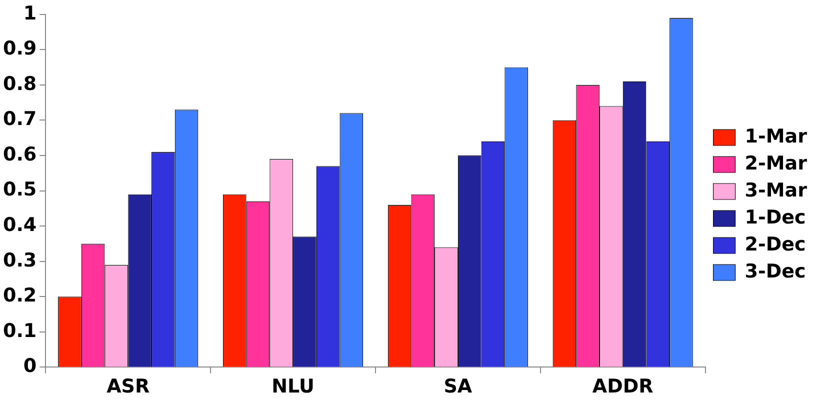  Describe the element at coordinates (776, 190) in the screenshot. I see `legend-label: 3-Mar` at that location.